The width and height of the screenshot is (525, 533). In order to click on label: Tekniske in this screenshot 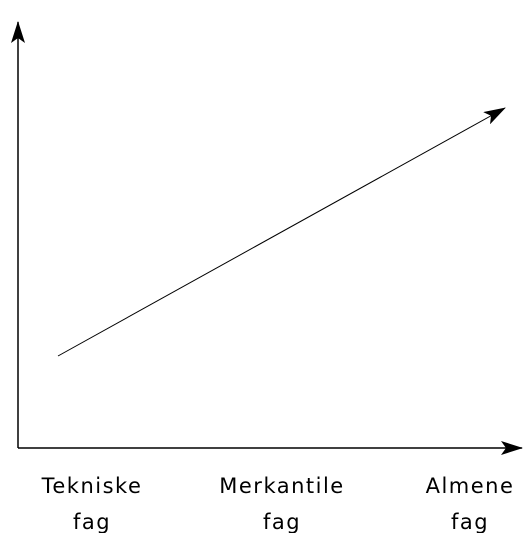, I will do `click(92, 486)`.